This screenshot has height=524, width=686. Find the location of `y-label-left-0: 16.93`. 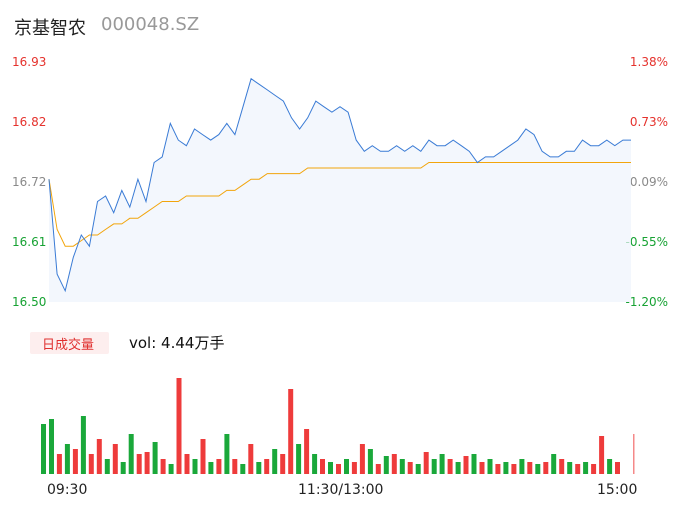

y-label-left-0: 16.93 is located at coordinates (29, 62).